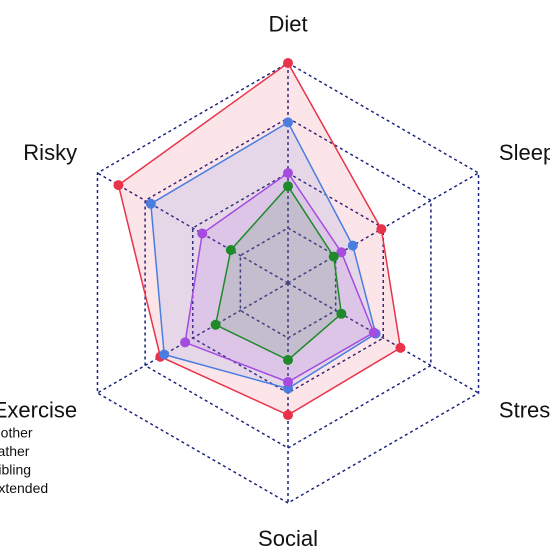 The image size is (550, 555). What do you see at coordinates (287, 23) in the screenshot?
I see `axis-label: Diet` at bounding box center [287, 23].